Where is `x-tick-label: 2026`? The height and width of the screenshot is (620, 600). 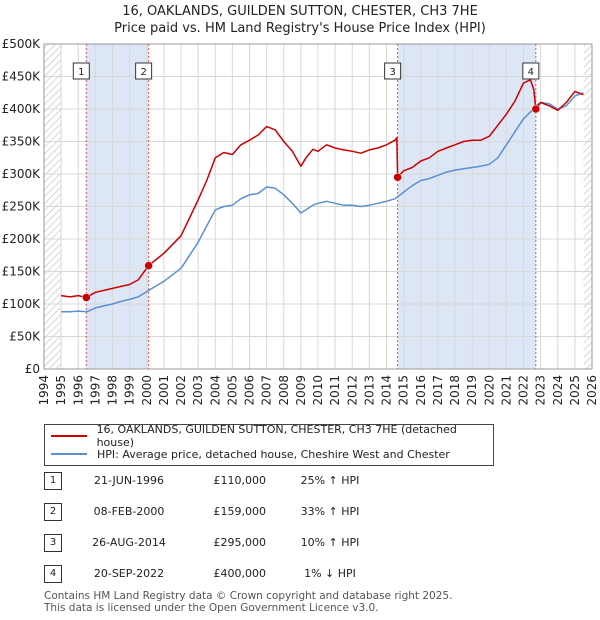
x-tick-label: 2026 is located at coordinates (592, 390).